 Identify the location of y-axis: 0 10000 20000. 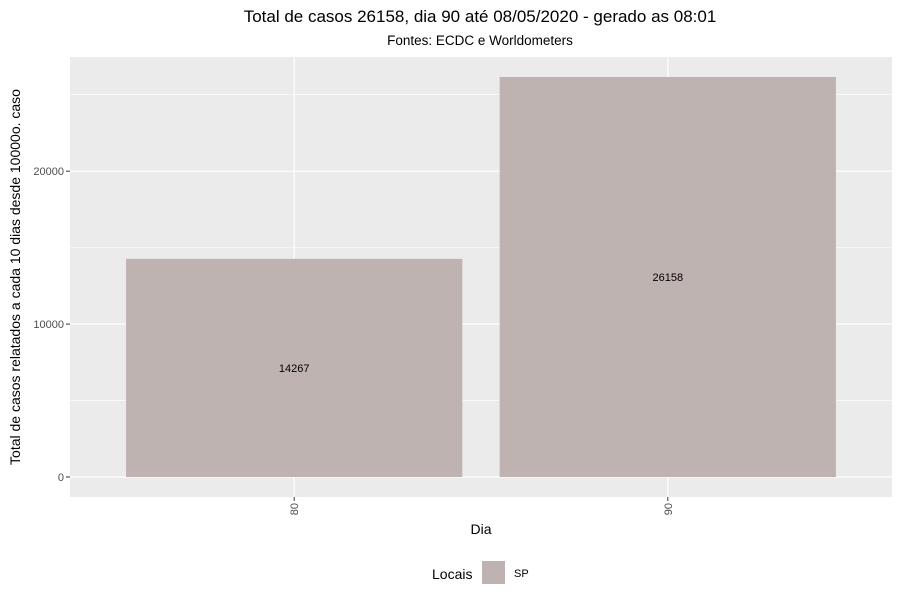
(51, 325).